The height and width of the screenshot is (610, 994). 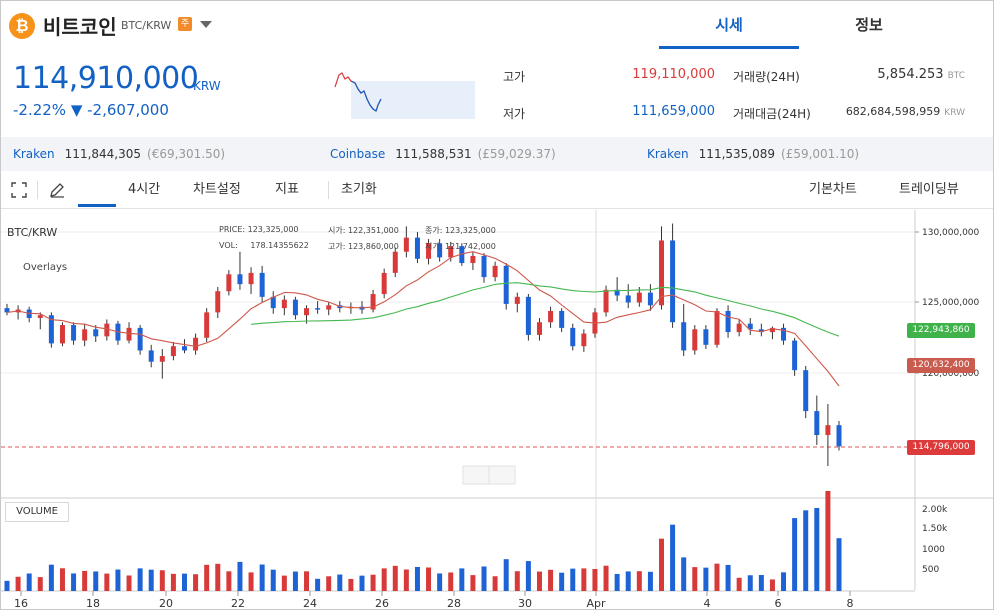 I want to click on exchange-item: Coinbase 111,588,531 (£59,029.37), so click(x=443, y=154).